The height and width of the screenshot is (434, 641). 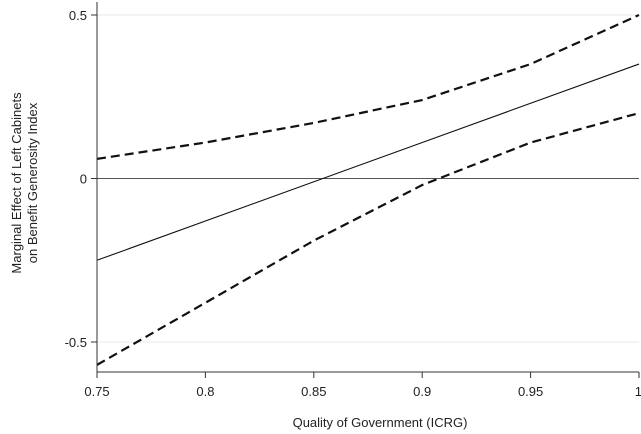 What do you see at coordinates (380, 422) in the screenshot?
I see `x-axis-title: Quality of Government (ICRG)` at bounding box center [380, 422].